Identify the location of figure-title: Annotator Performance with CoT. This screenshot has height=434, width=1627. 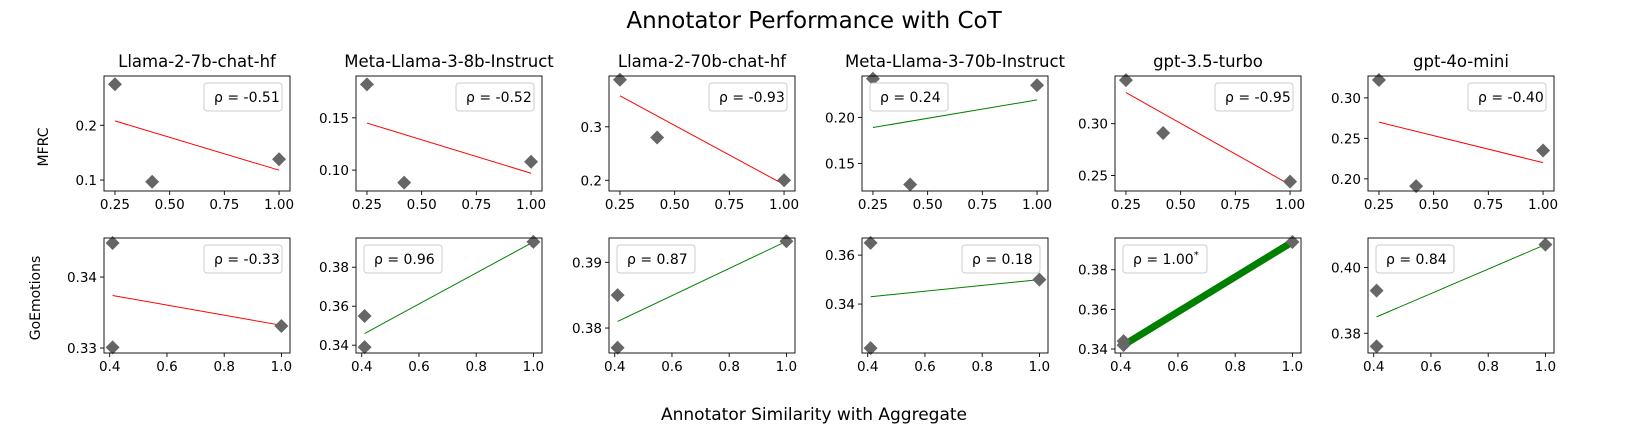
(814, 21).